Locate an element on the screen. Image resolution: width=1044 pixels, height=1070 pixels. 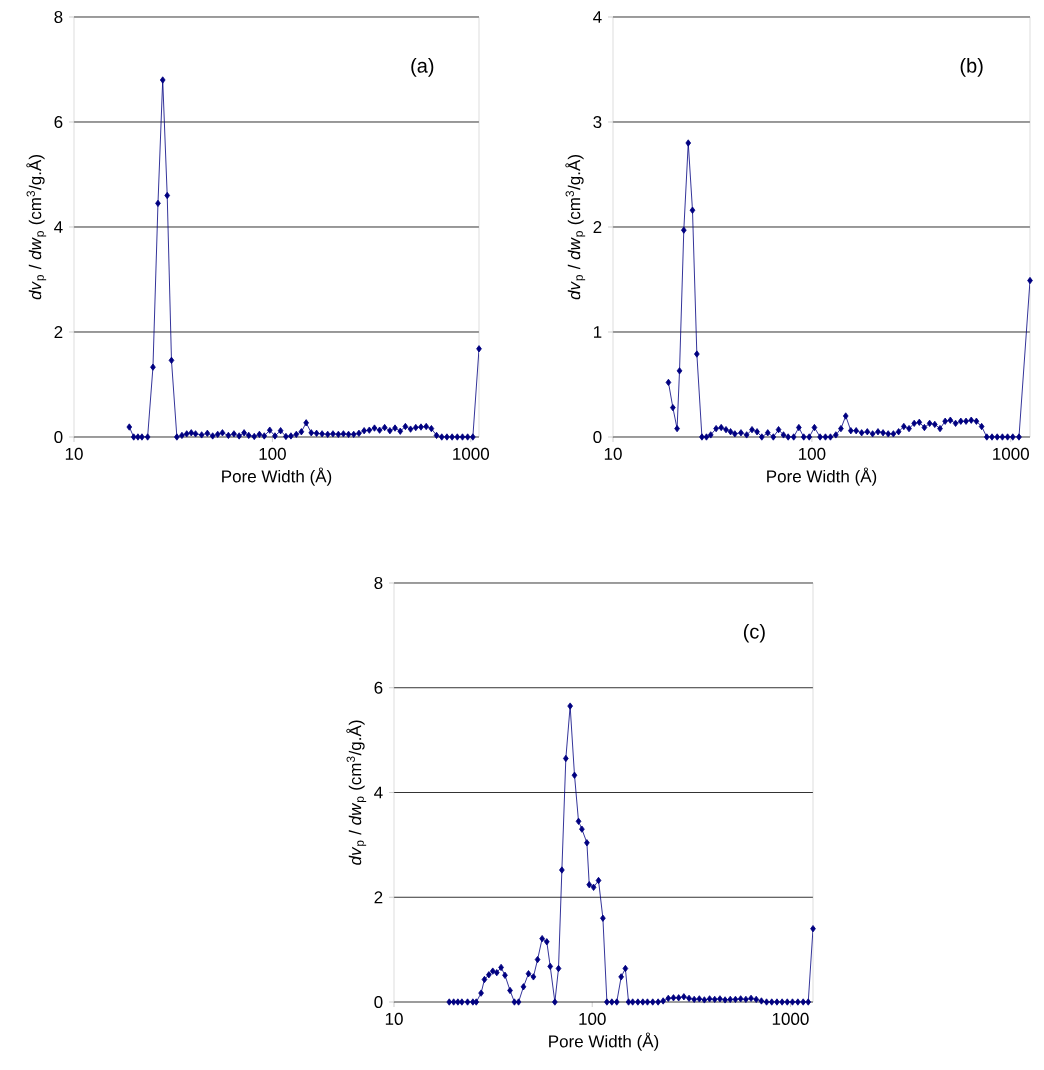
y-tick-label: 3 is located at coordinates (597, 122).